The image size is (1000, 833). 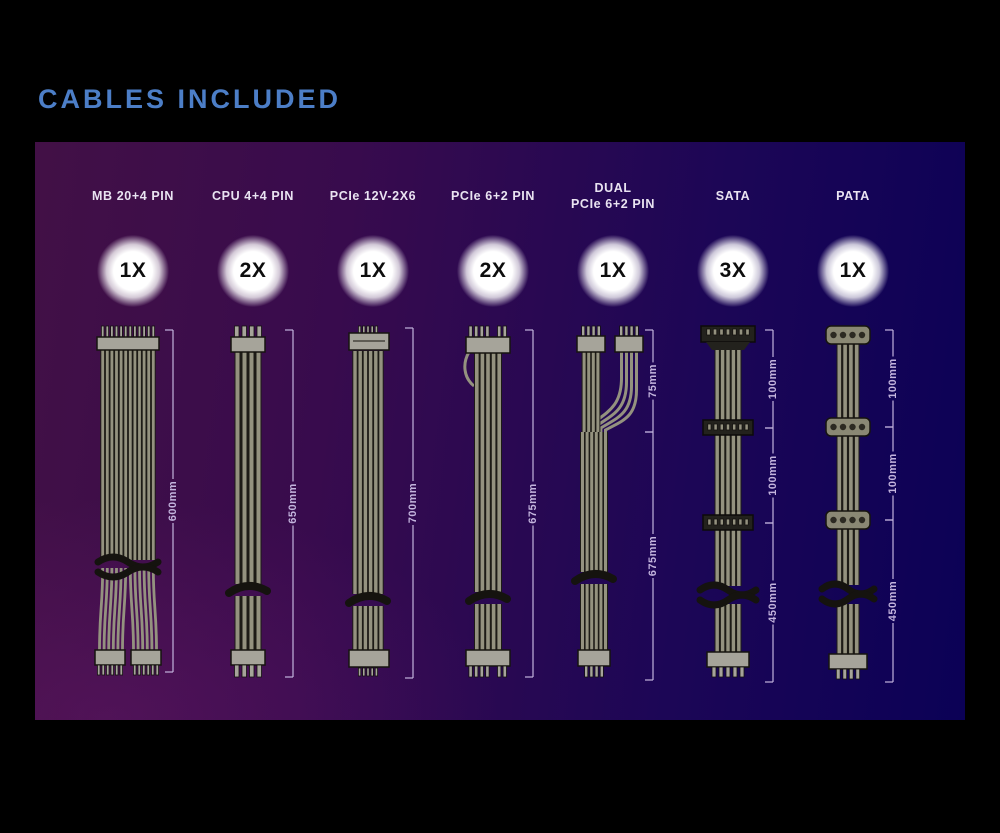 I want to click on cable-graphic-mb-20-4-pin: 600mm, so click(x=136, y=500).